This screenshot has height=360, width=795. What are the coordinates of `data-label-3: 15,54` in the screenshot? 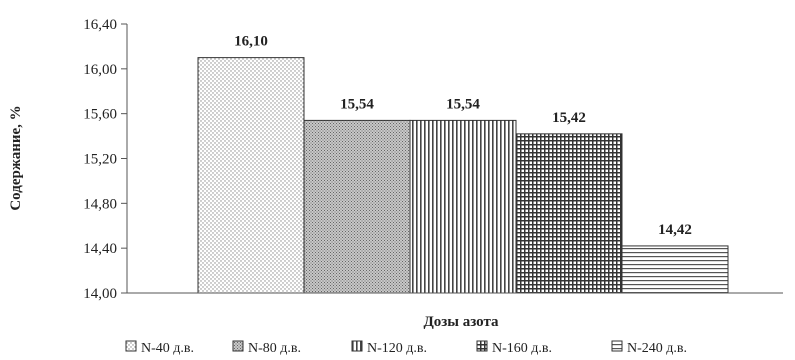 It's located at (463, 104).